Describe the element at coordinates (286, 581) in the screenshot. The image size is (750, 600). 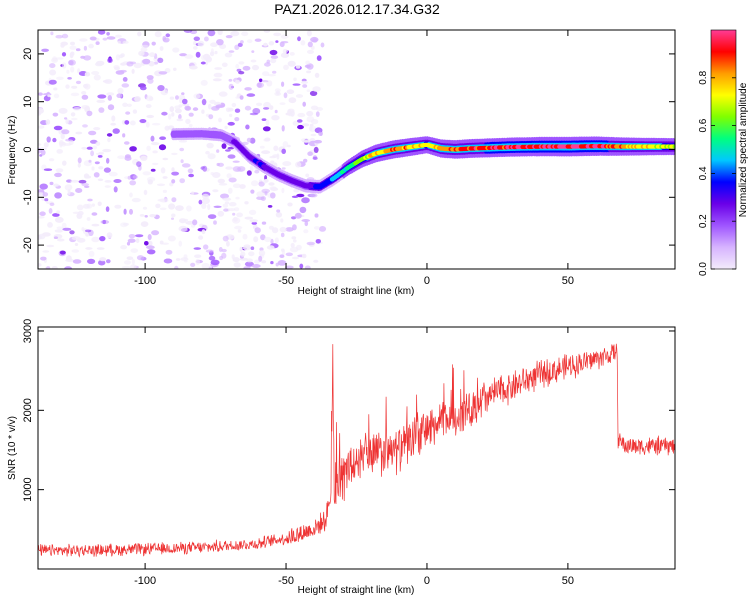
I see `snr-x-tick-label: -50` at that location.